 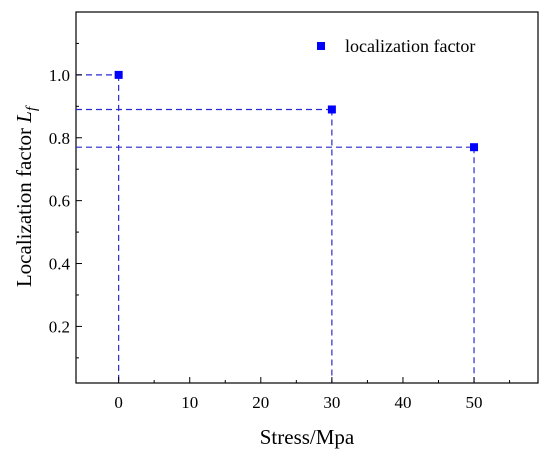 What do you see at coordinates (32, 108) in the screenshot?
I see `y-axis-title-subscript: f` at bounding box center [32, 108].